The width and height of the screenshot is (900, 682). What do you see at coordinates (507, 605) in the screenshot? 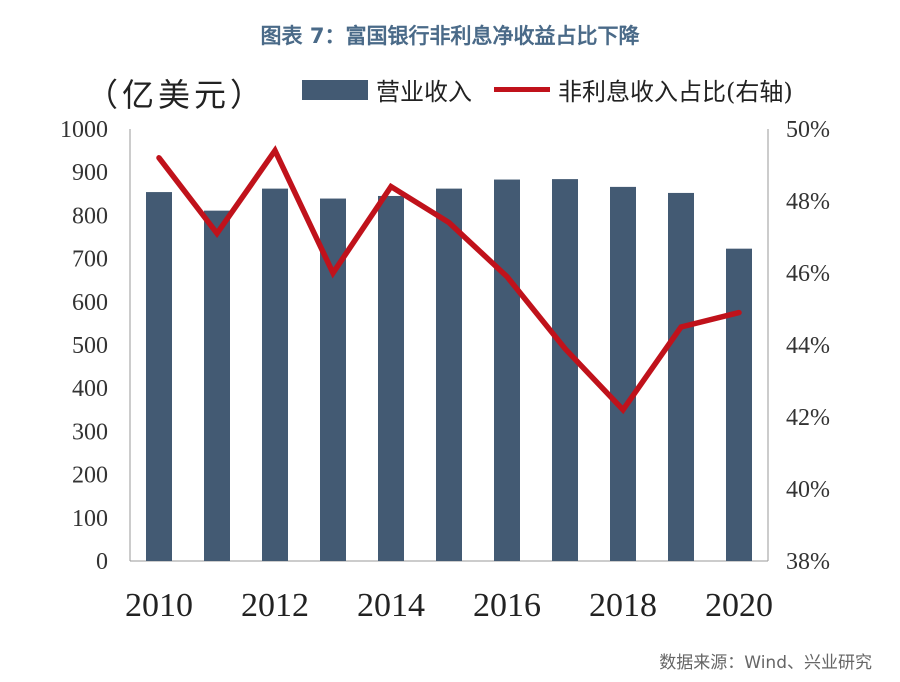
I see `x-axis-tick-label: 2016` at bounding box center [507, 605].